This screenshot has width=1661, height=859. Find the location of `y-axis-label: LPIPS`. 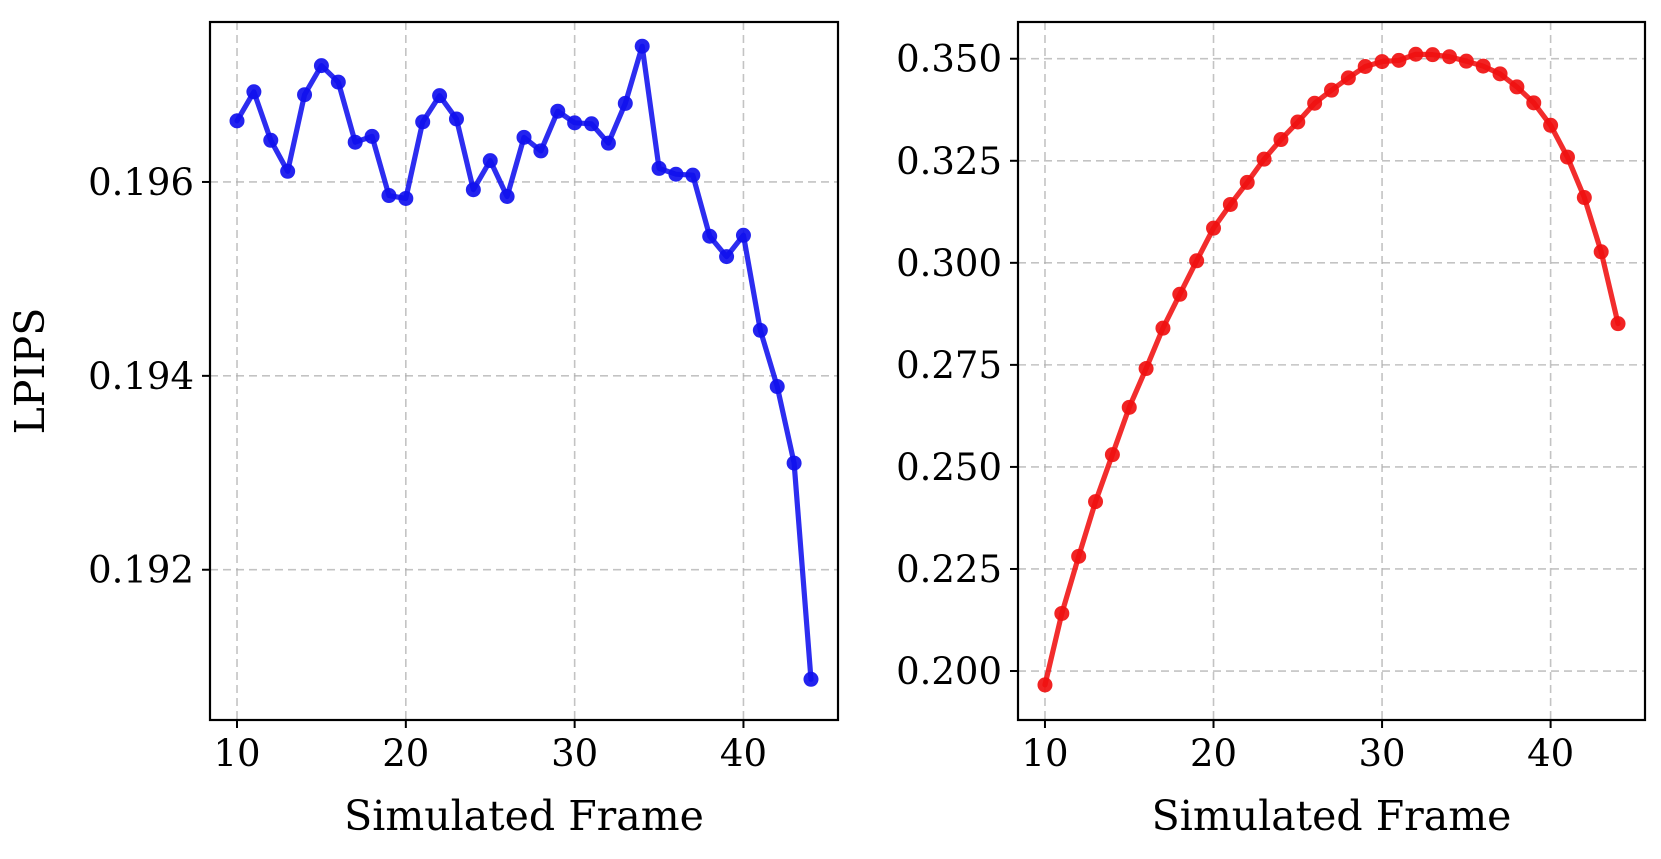

y-axis-label: LPIPS is located at coordinates (30, 371).